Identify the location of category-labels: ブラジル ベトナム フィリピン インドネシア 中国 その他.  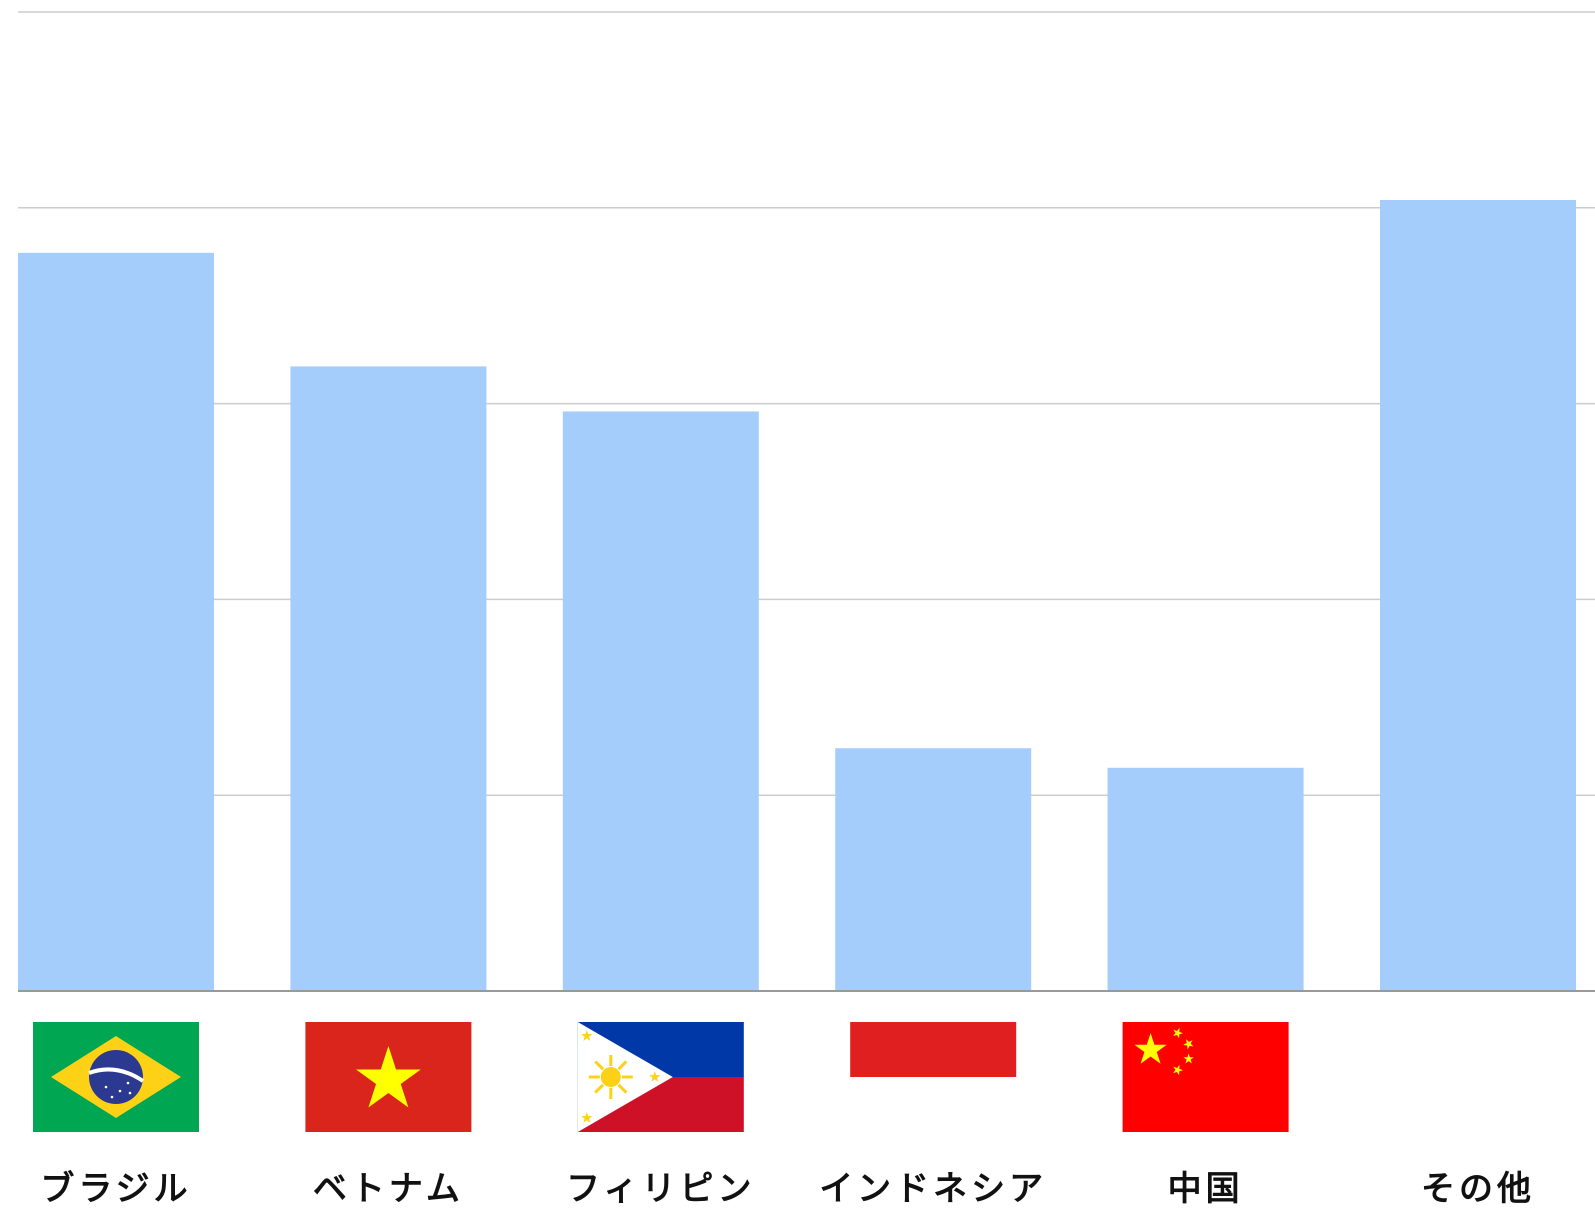
(787, 1189).